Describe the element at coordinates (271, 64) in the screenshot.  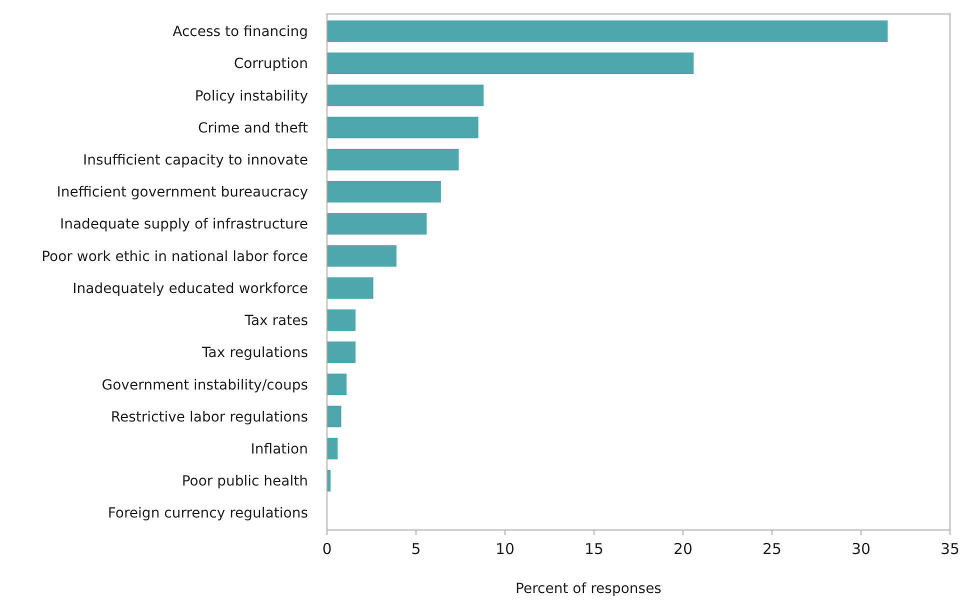
I see `y-tick-label: Corruption` at that location.